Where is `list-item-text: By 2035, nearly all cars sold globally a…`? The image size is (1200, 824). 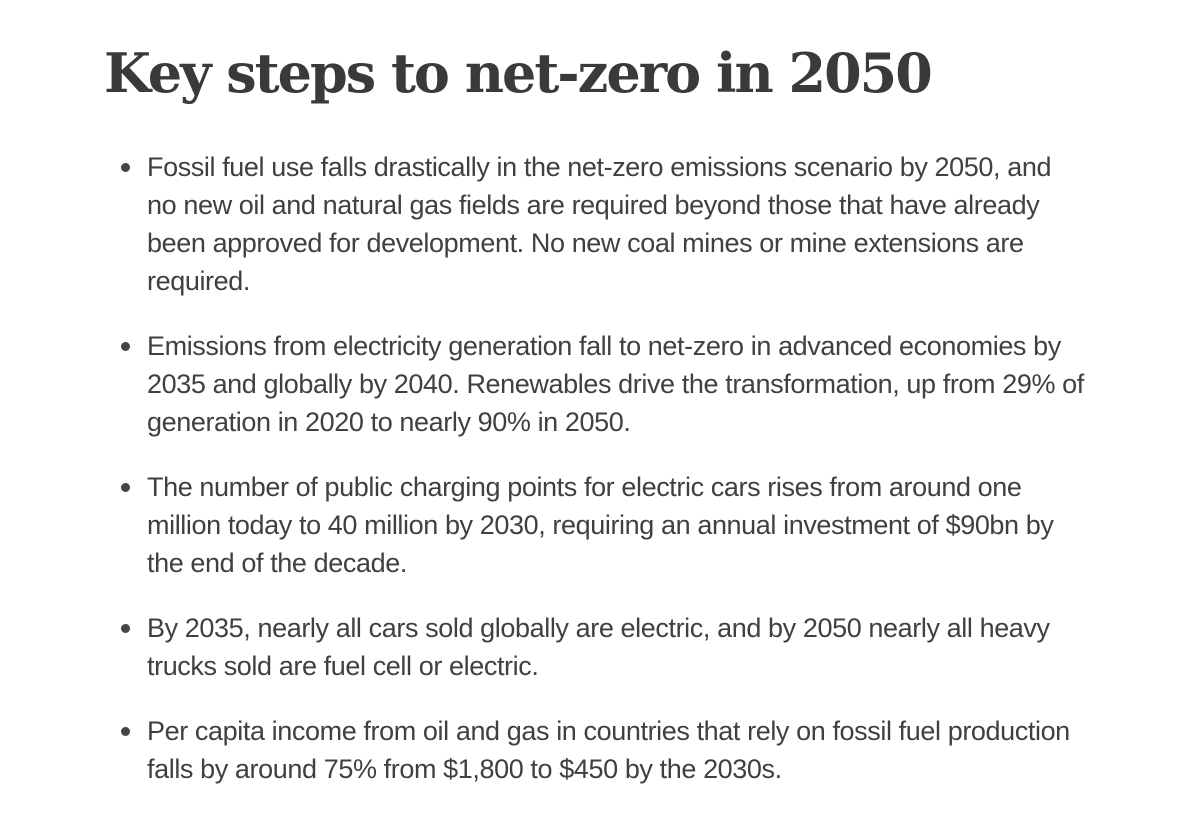 list-item-text: By 2035, nearly all cars sold globally a… is located at coordinates (598, 647).